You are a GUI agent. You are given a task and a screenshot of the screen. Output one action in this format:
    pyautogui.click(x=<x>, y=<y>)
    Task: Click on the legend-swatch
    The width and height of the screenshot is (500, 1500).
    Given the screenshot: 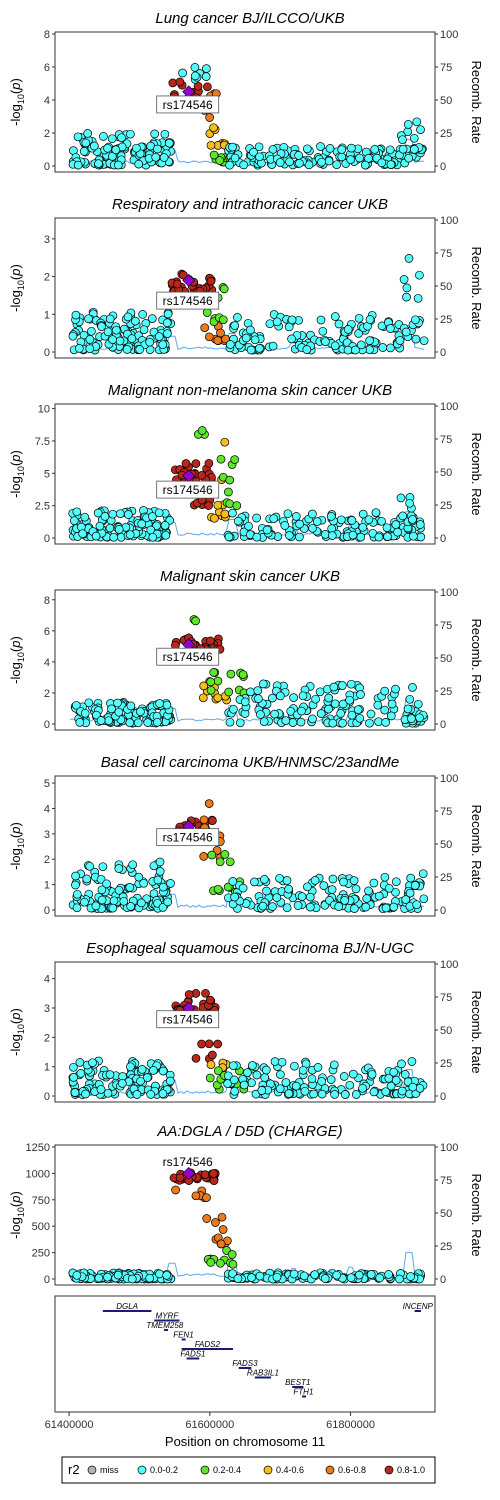 What is the action you would take?
    pyautogui.click(x=142, y=1470)
    